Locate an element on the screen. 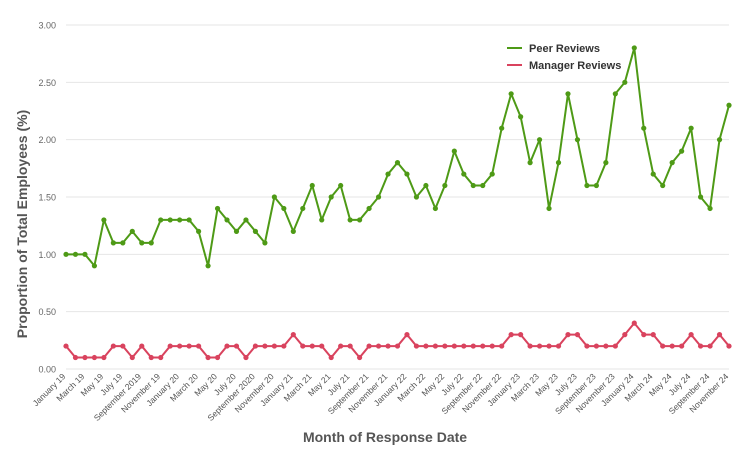  y-axis-title: Proportion of Total Employees (%) is located at coordinates (22, 224).